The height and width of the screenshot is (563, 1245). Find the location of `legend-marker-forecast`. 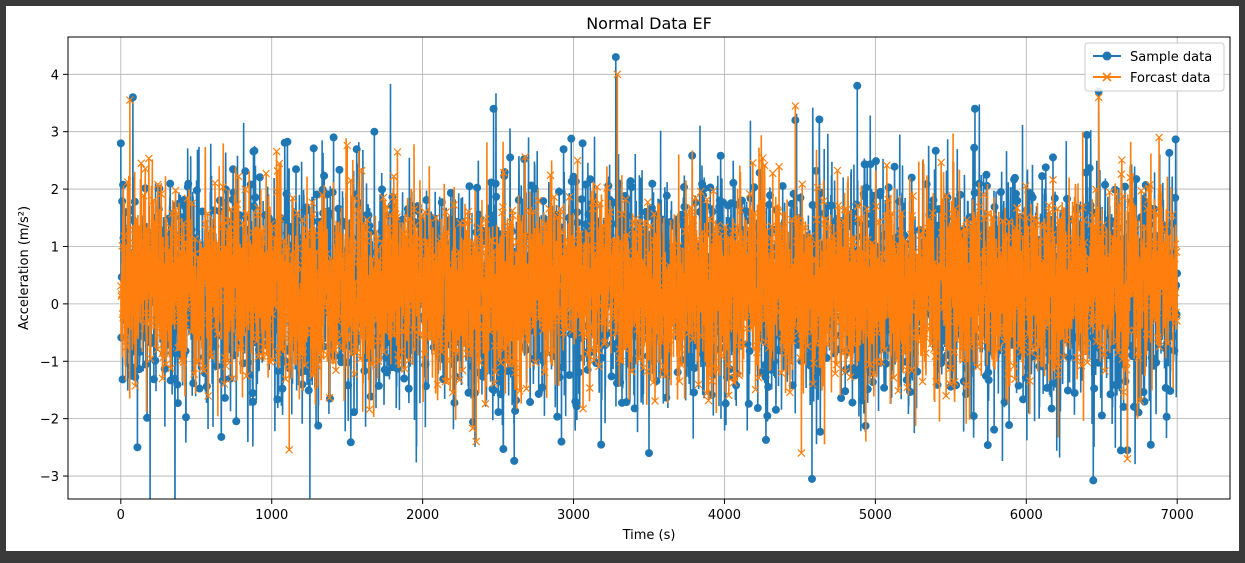

legend-marker-forecast is located at coordinates (1107, 77).